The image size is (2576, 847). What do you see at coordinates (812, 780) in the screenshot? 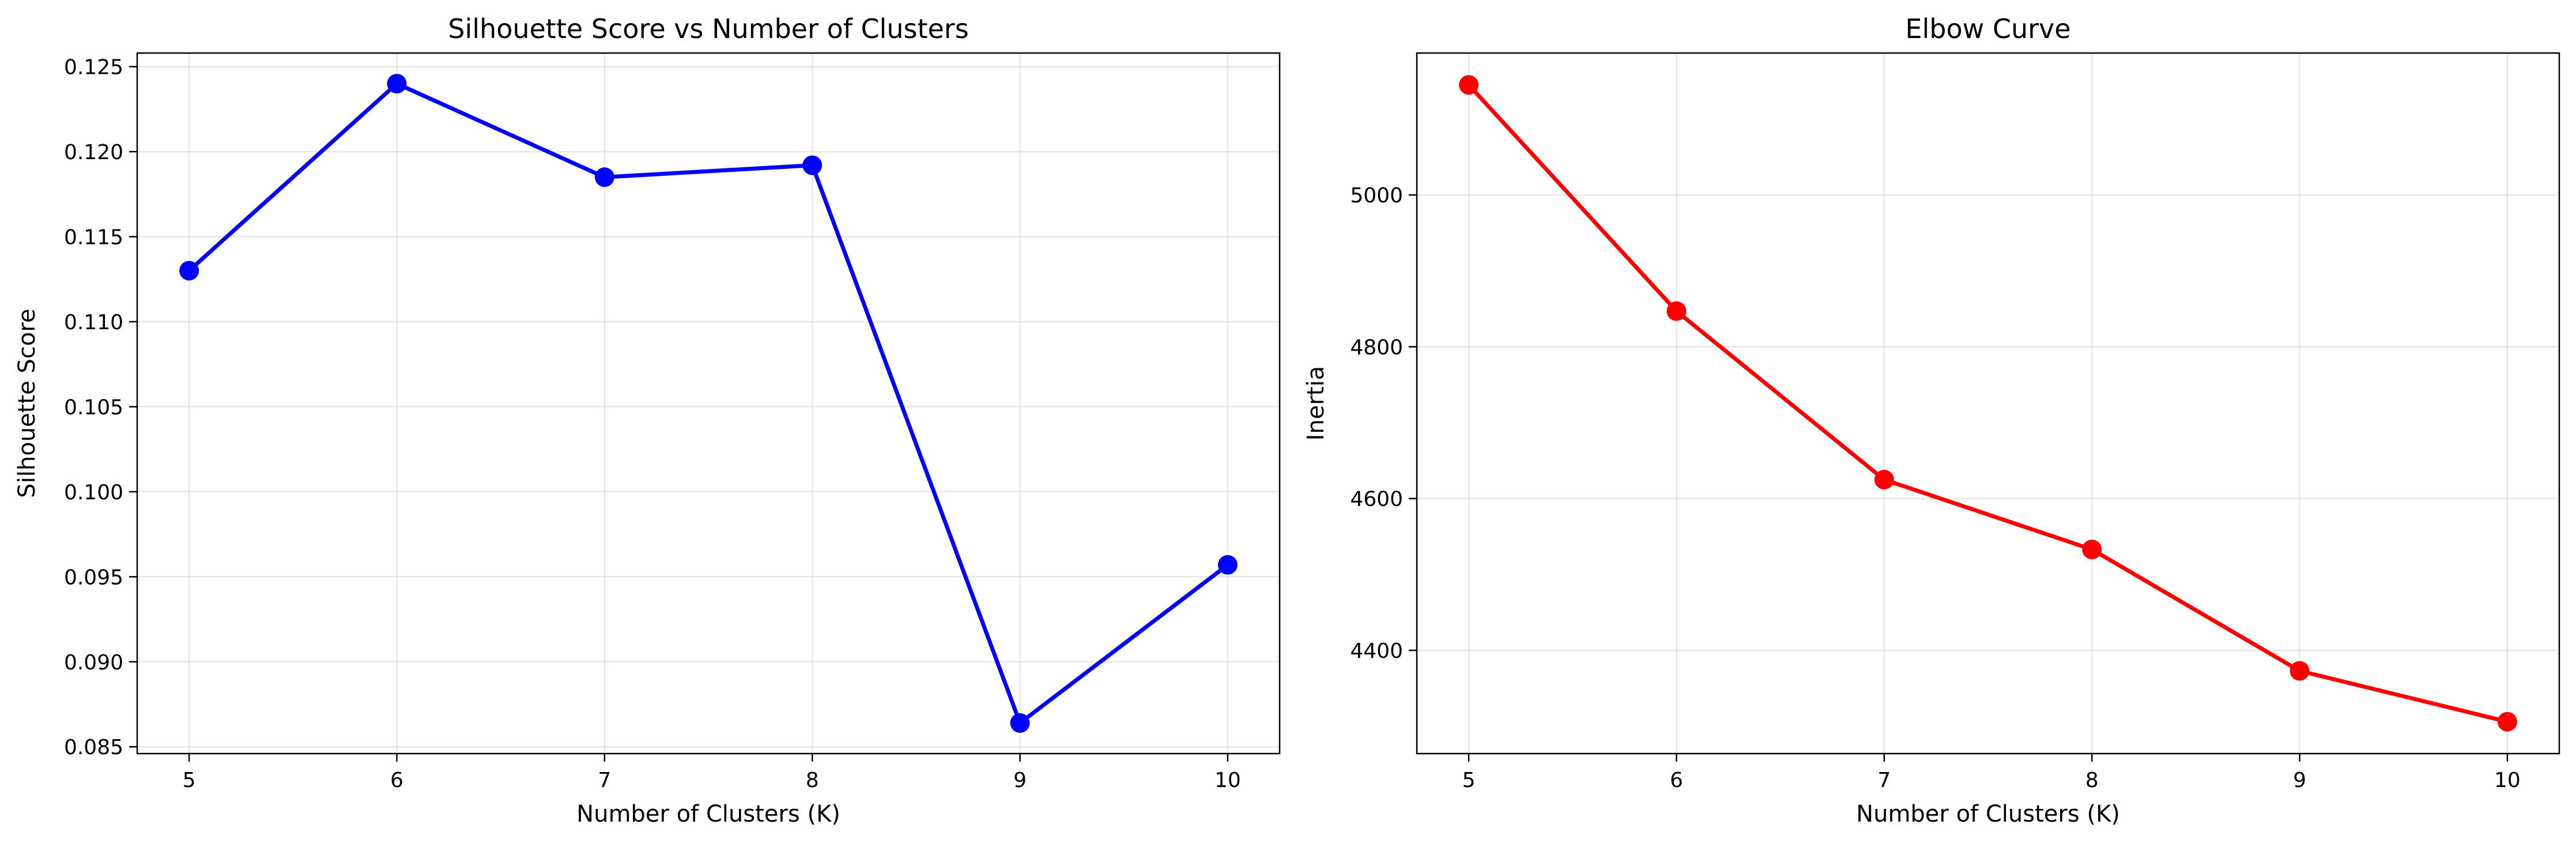
I see `silhouette-x-tick-label: 8` at bounding box center [812, 780].